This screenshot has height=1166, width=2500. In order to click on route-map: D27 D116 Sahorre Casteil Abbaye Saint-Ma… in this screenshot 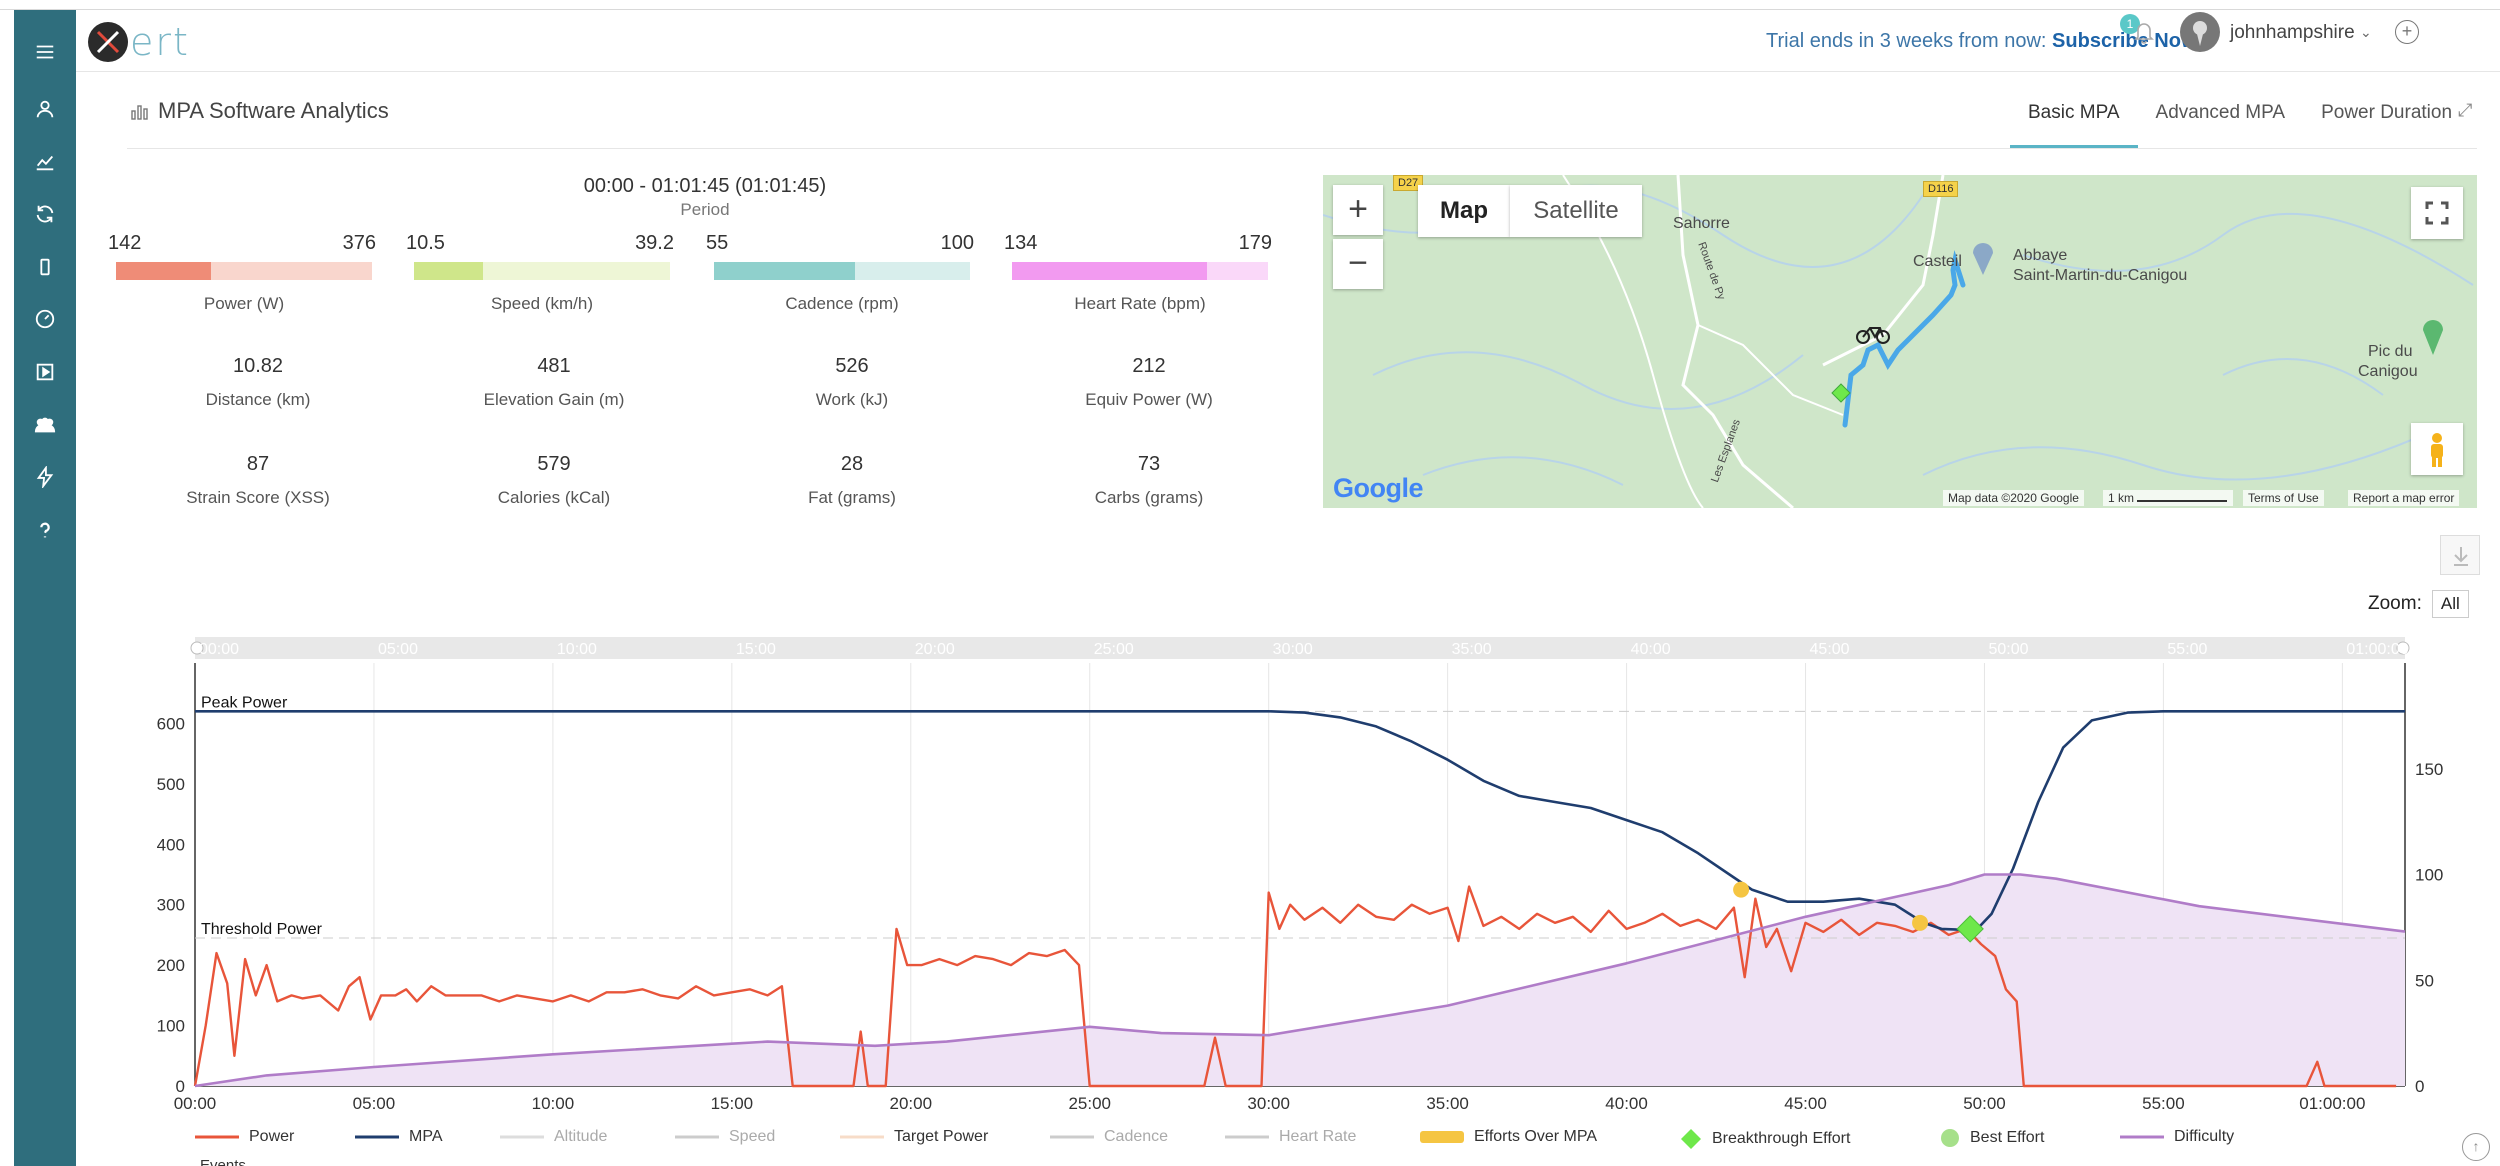, I will do `click(1900, 341)`.